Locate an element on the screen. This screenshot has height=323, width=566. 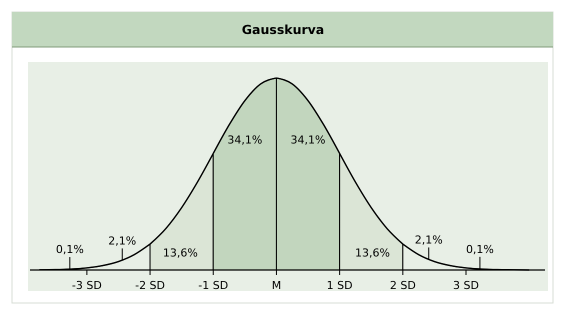
x-tick-label: -2 SD is located at coordinates (150, 285).